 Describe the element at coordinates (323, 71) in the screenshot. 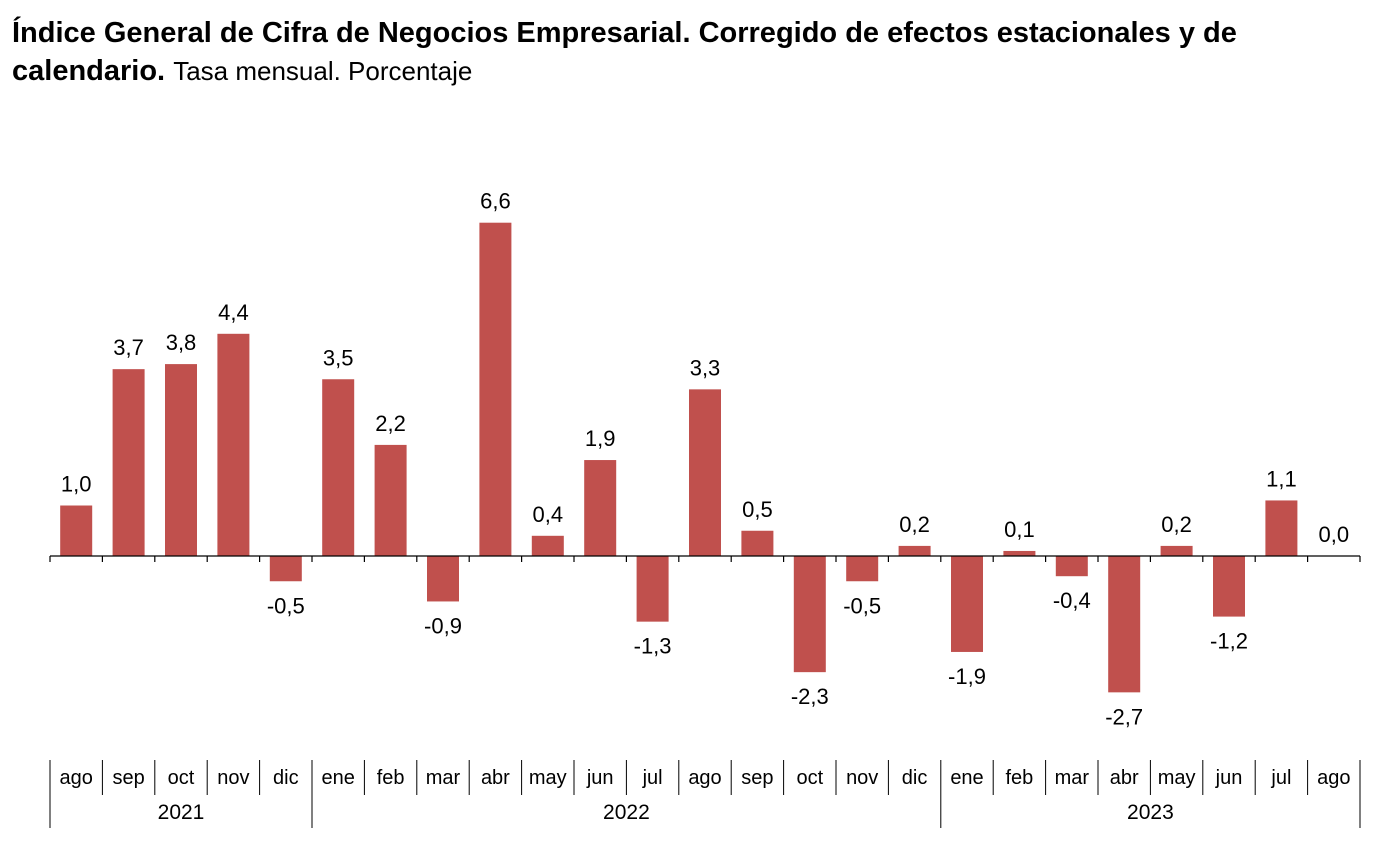

I see `chart-subtitle: Tasa mensual. Porcentaje` at that location.